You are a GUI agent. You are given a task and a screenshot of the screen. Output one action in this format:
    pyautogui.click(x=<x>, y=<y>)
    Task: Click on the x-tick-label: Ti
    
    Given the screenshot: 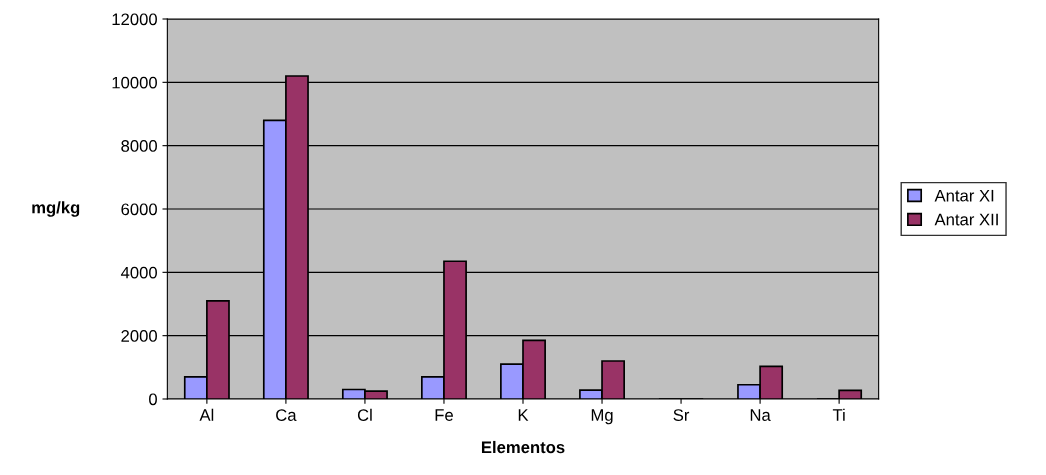 What is the action you would take?
    pyautogui.click(x=838, y=414)
    